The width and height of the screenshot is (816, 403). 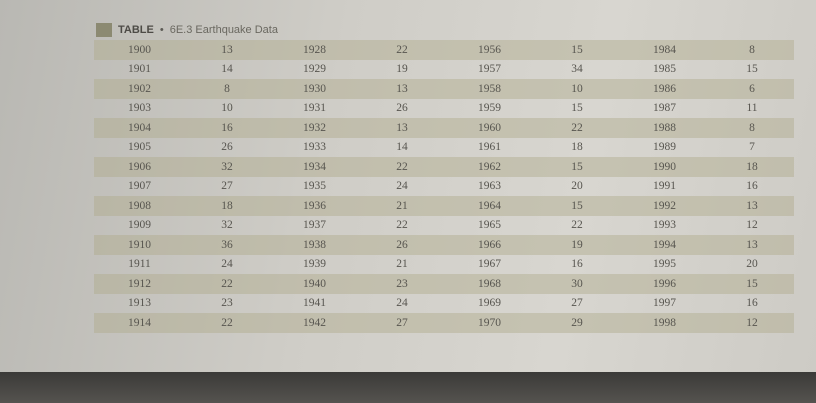 What do you see at coordinates (489, 284) in the screenshot?
I see `year-cell: 1968` at bounding box center [489, 284].